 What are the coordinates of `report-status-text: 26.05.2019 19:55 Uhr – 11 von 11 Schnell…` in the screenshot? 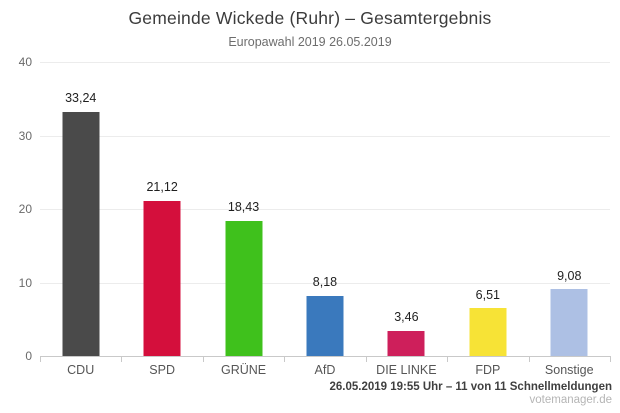 It's located at (470, 387).